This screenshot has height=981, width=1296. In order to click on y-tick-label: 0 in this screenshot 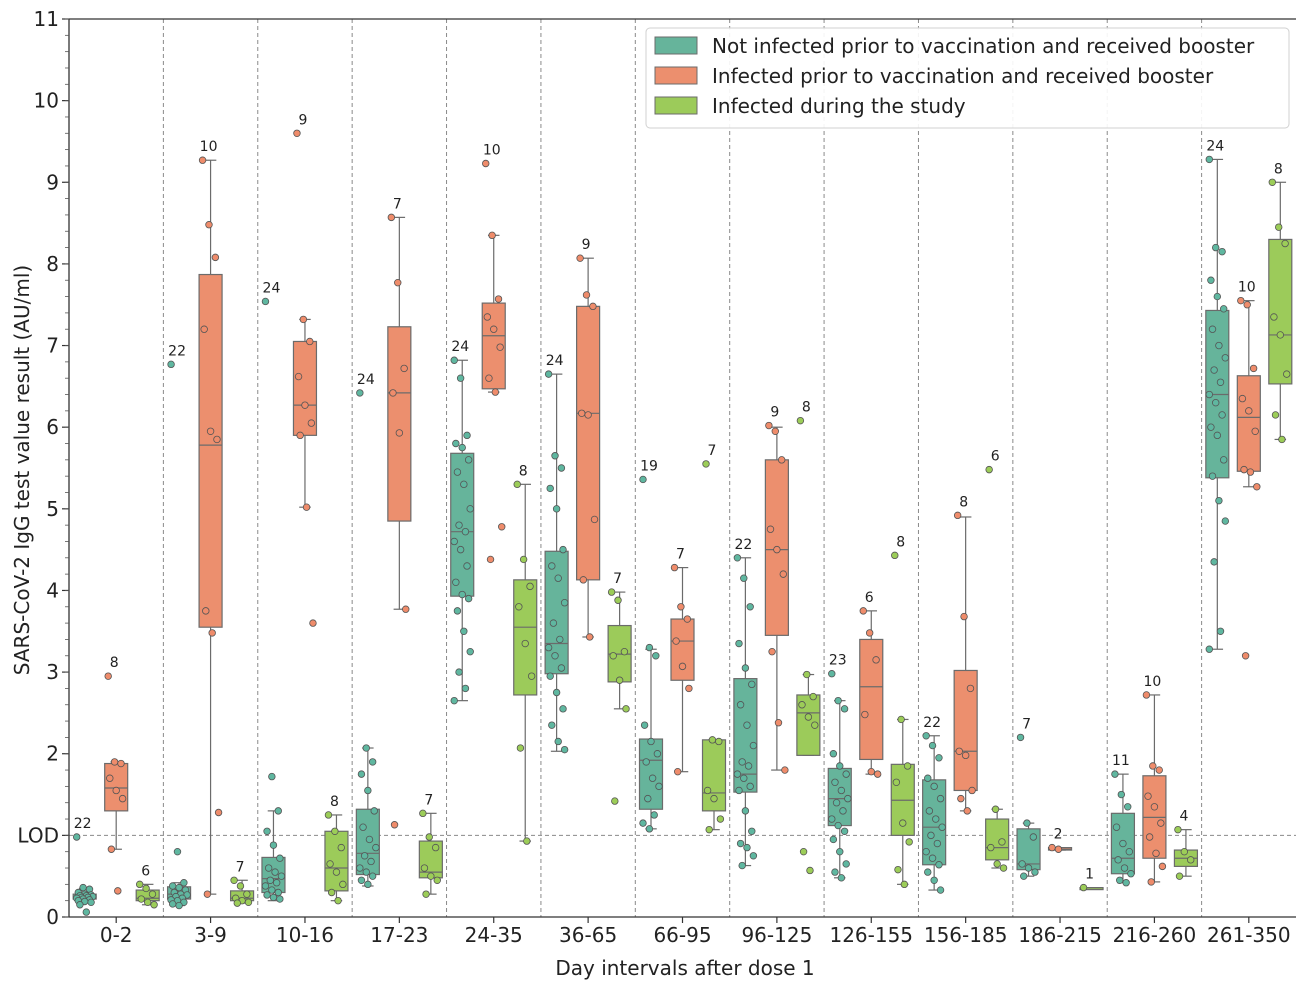, I will do `click(52, 917)`.